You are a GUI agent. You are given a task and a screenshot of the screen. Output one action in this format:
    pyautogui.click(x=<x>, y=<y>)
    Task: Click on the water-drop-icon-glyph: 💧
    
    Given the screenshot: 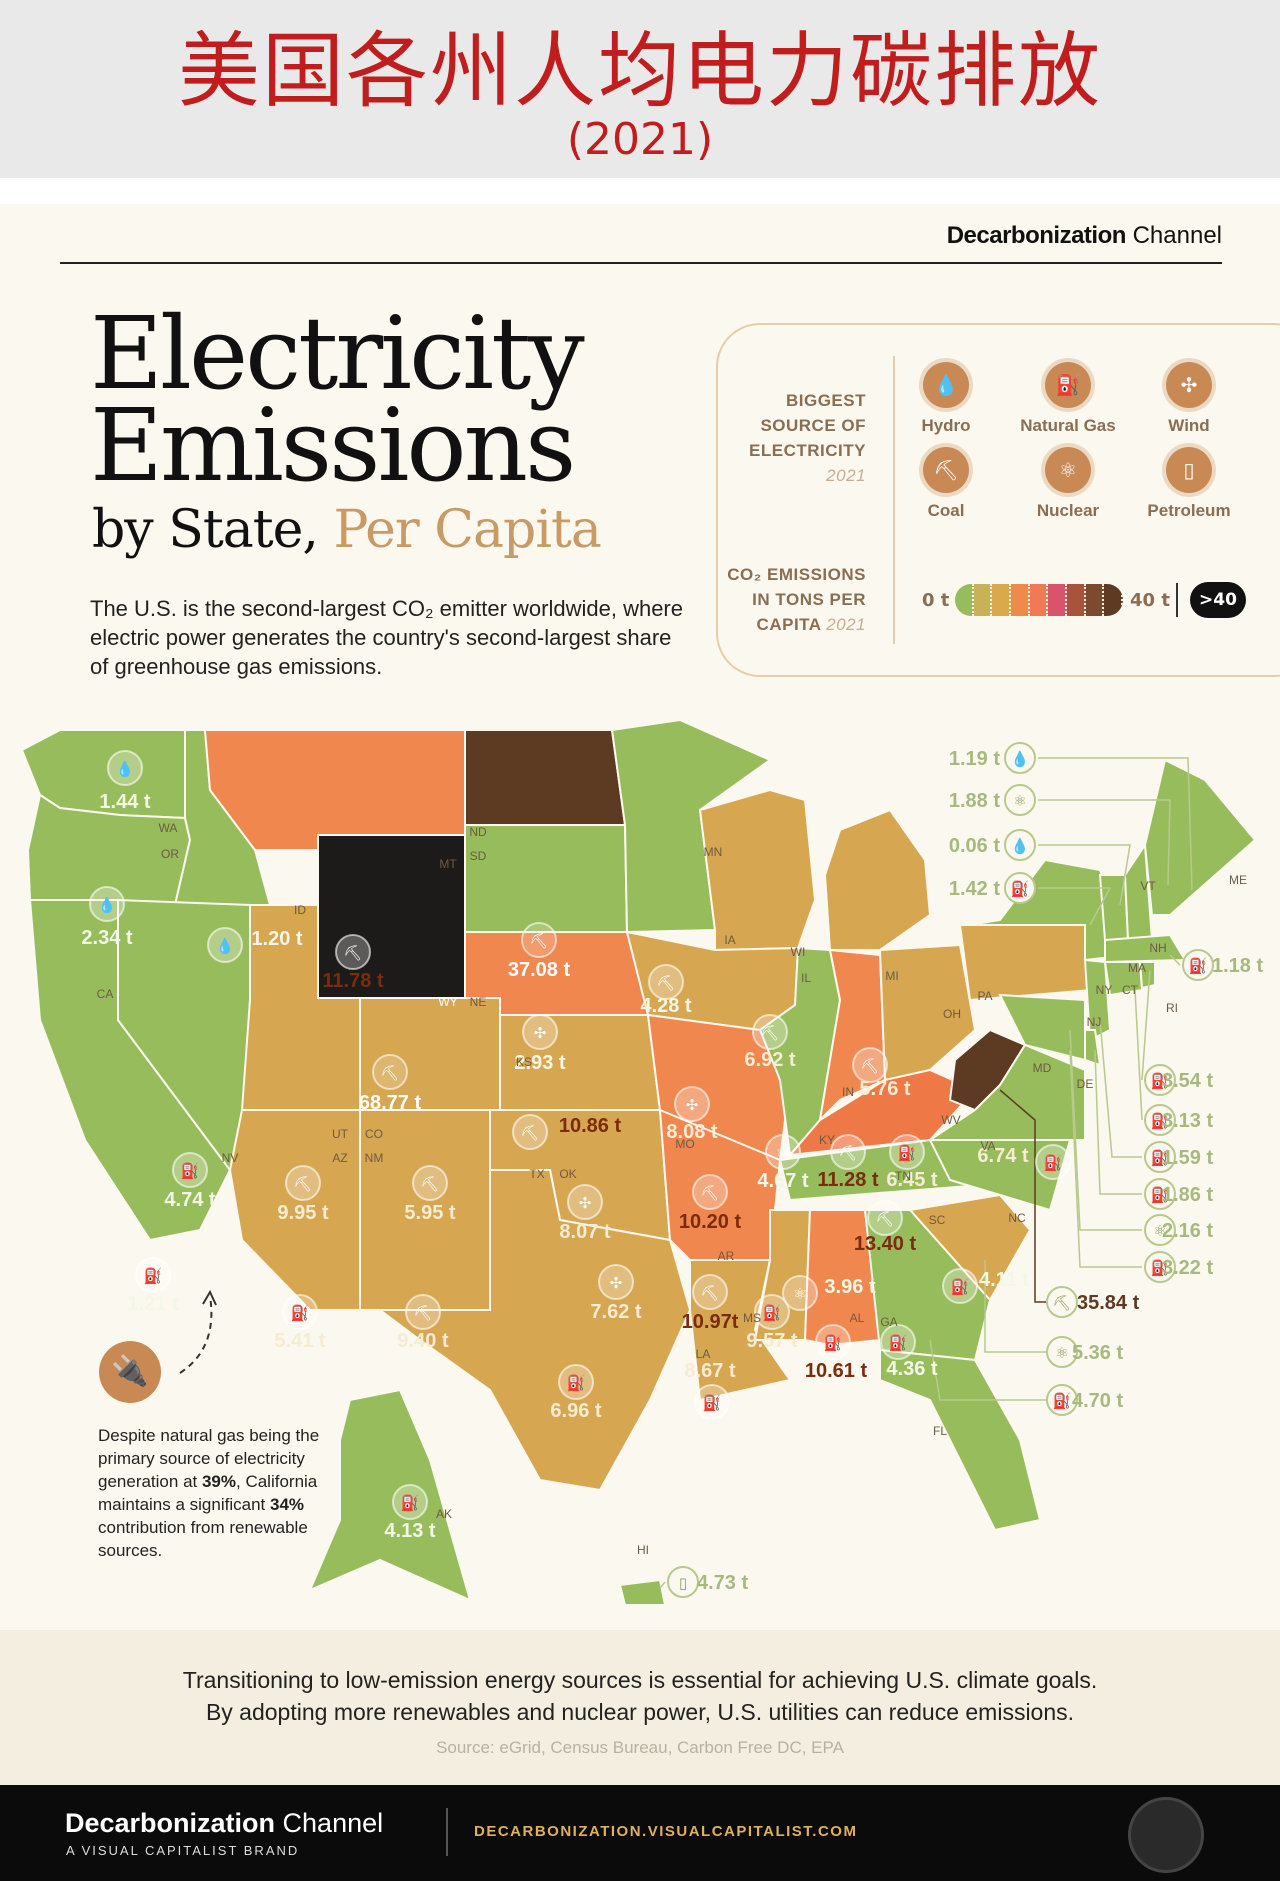 What is the action you would take?
    pyautogui.click(x=125, y=769)
    